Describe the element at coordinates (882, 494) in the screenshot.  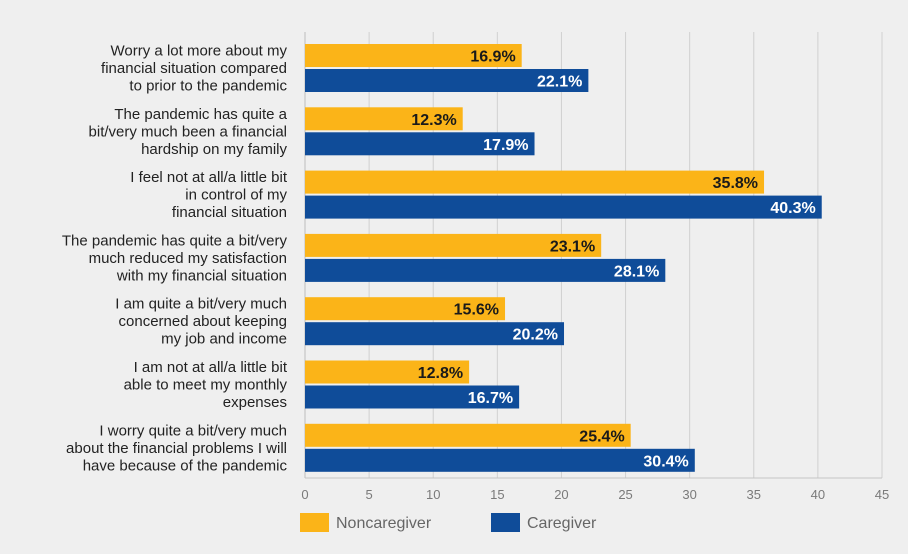
I see `tick-label: 45` at that location.